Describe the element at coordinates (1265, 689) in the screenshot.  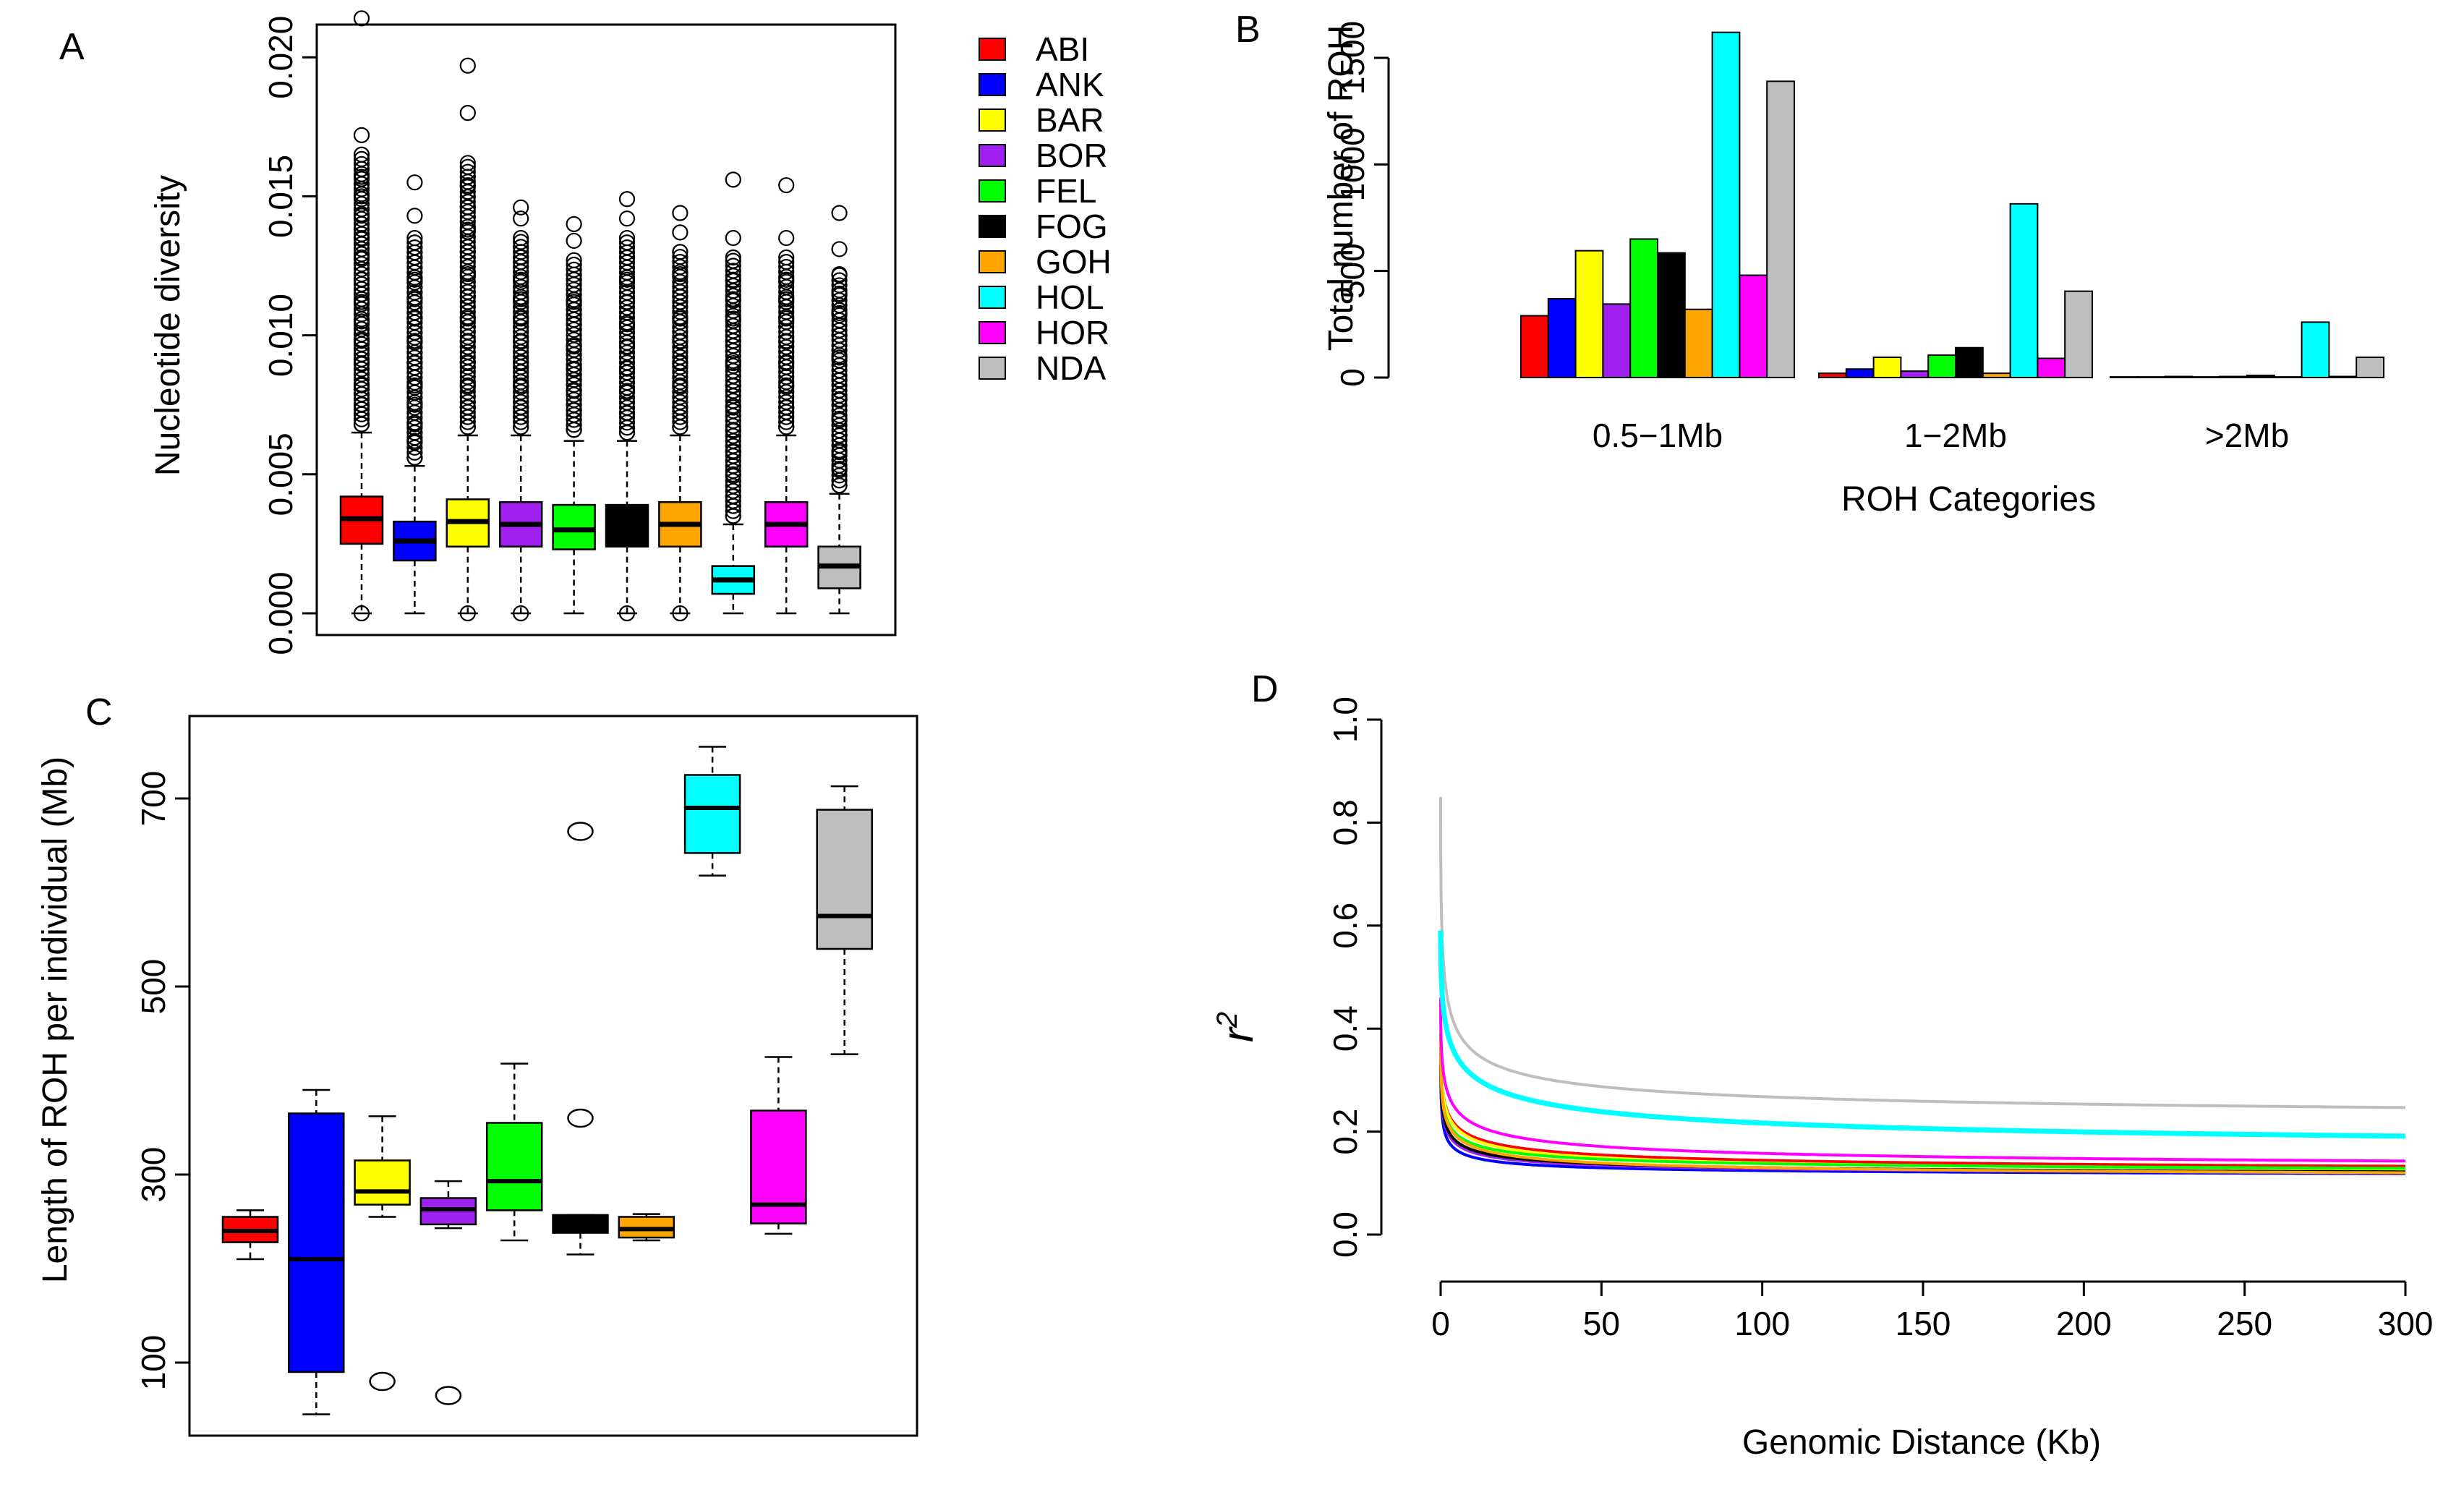
I see `panel-d-letter: D` at that location.